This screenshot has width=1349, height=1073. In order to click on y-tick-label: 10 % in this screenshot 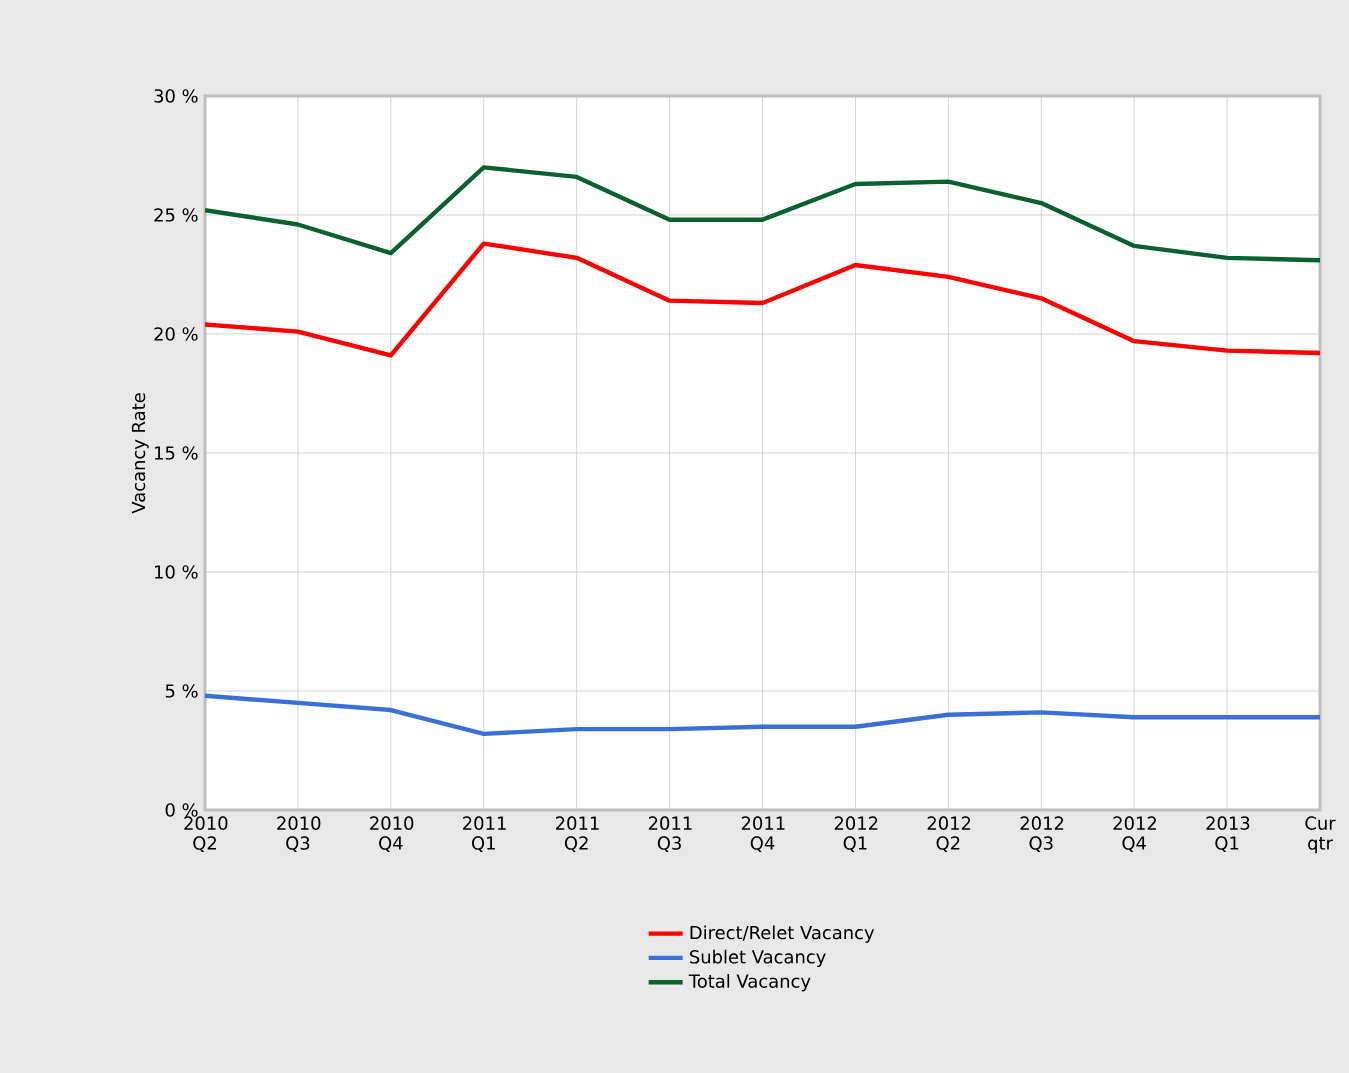, I will do `click(176, 572)`.